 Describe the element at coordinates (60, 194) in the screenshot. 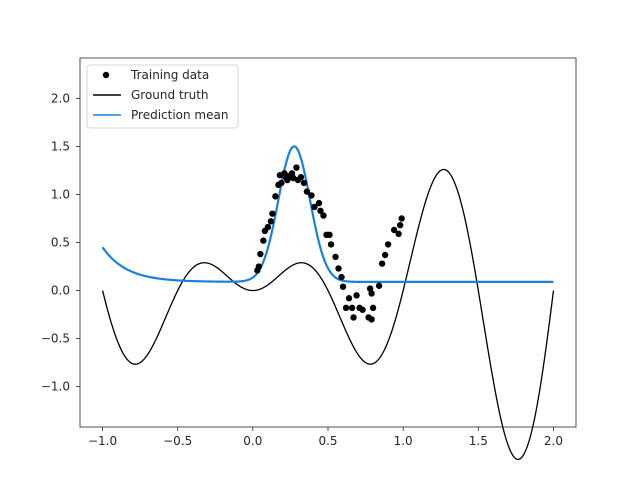

I see `y-tick-label: 1.0` at that location.